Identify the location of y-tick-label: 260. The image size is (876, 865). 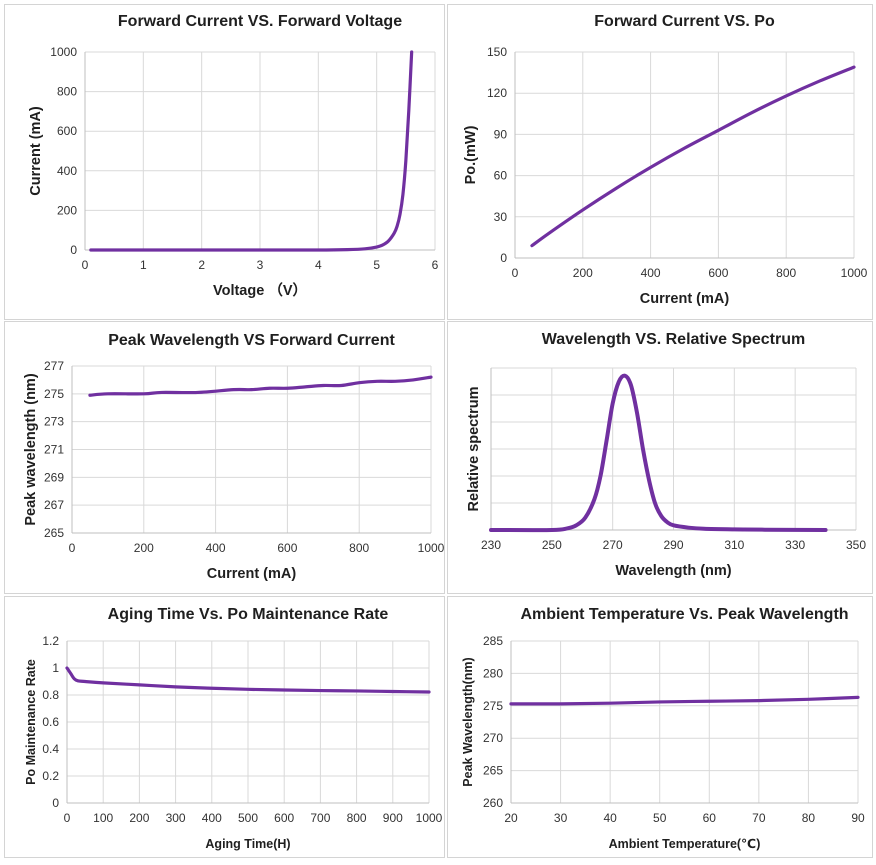
(493, 803).